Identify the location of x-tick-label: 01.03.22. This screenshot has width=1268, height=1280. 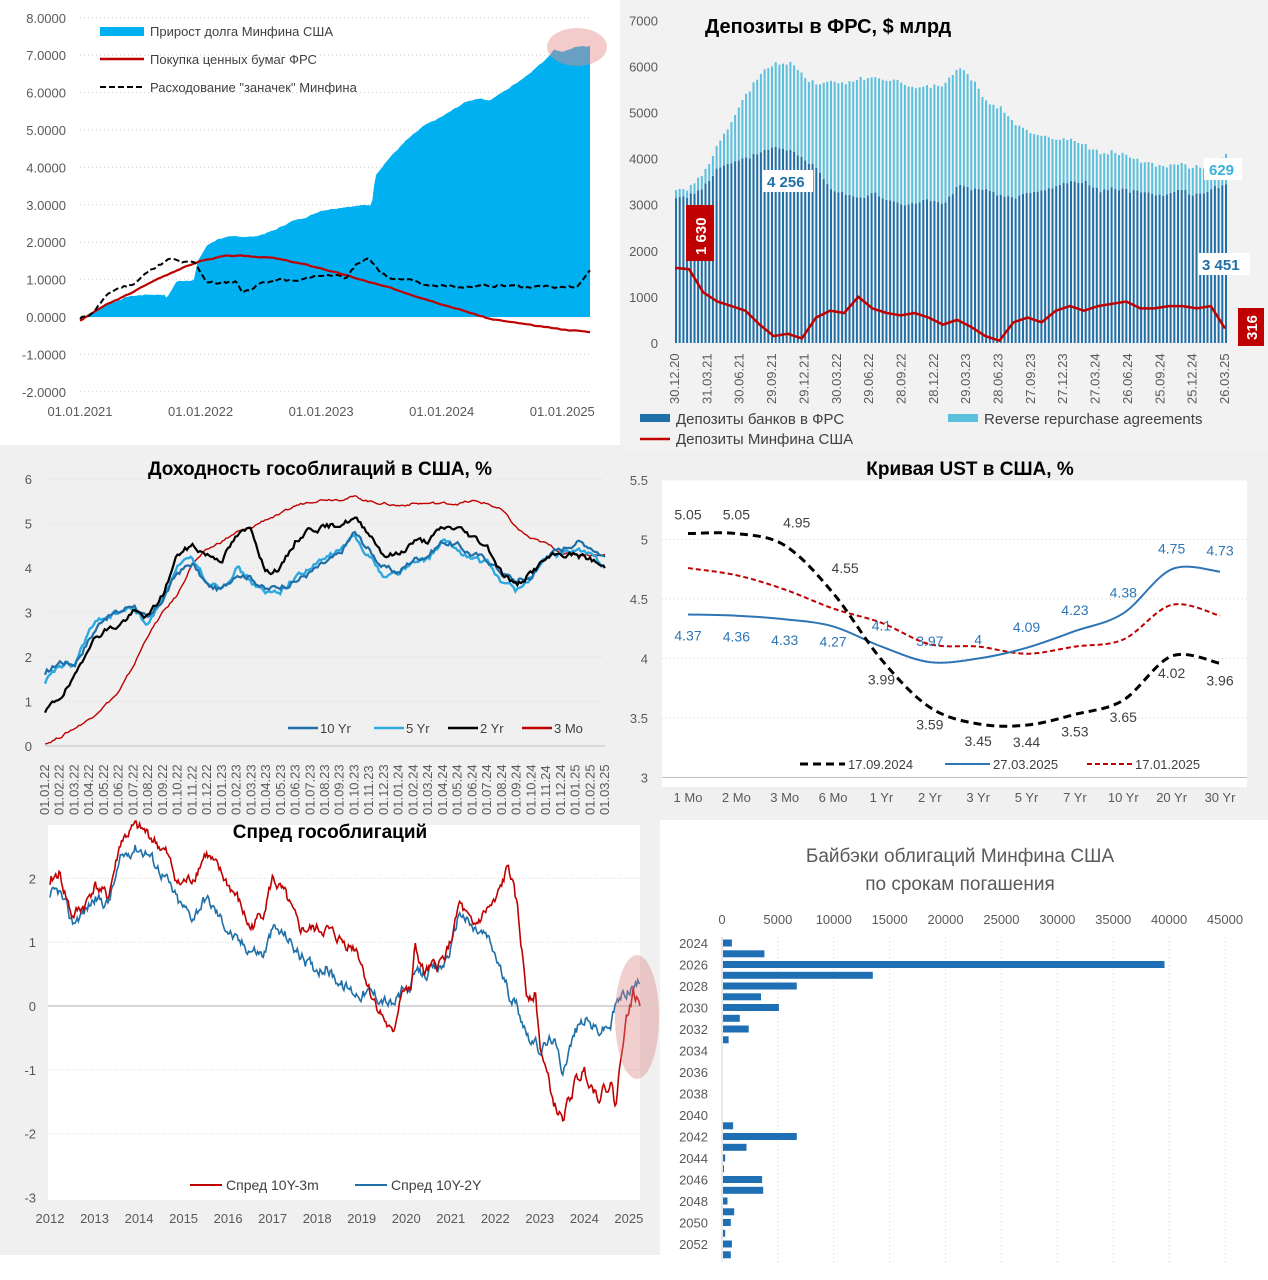
(73, 789).